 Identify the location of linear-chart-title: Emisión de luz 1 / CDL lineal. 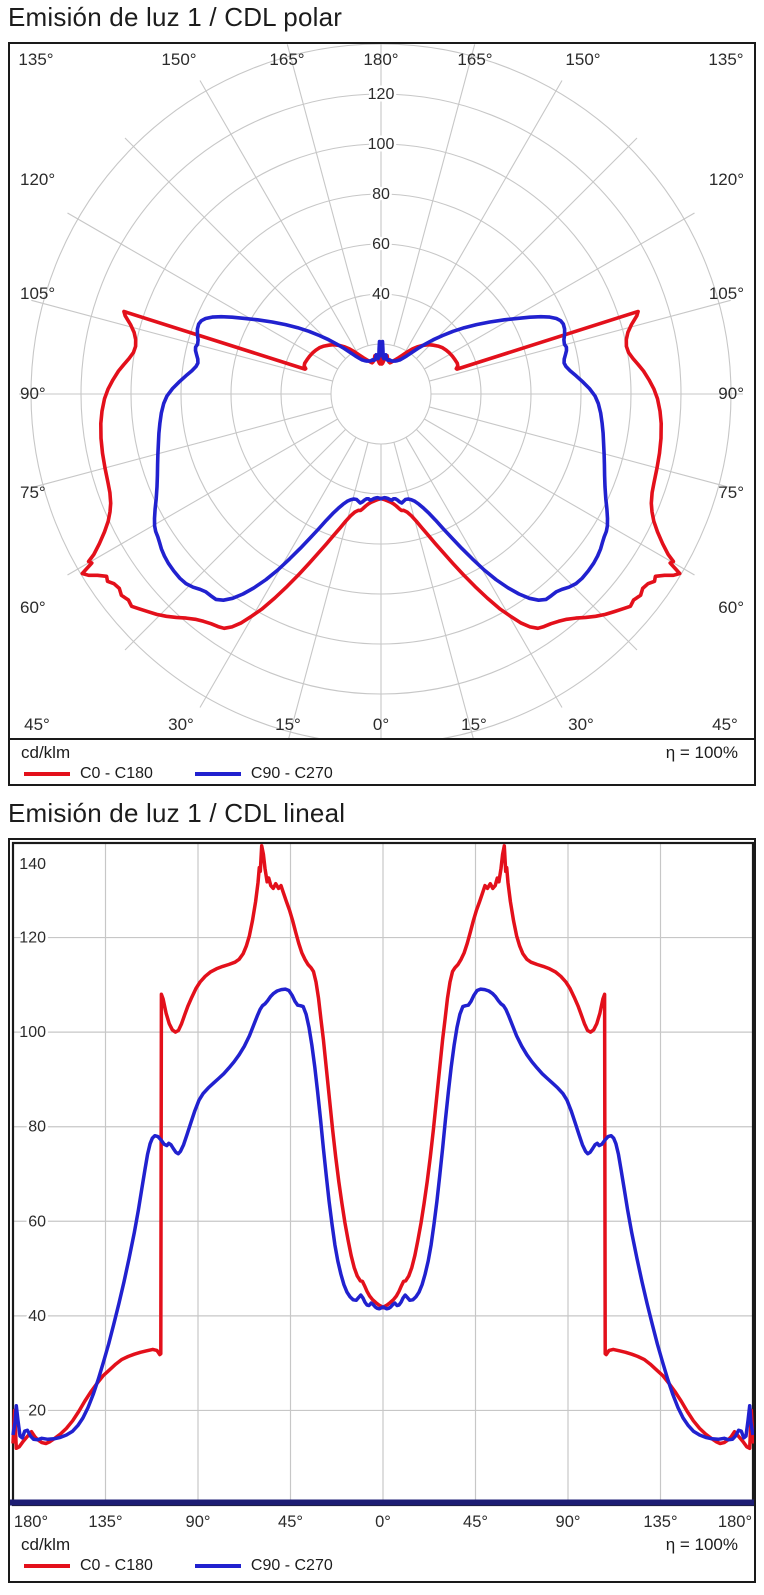
(177, 813).